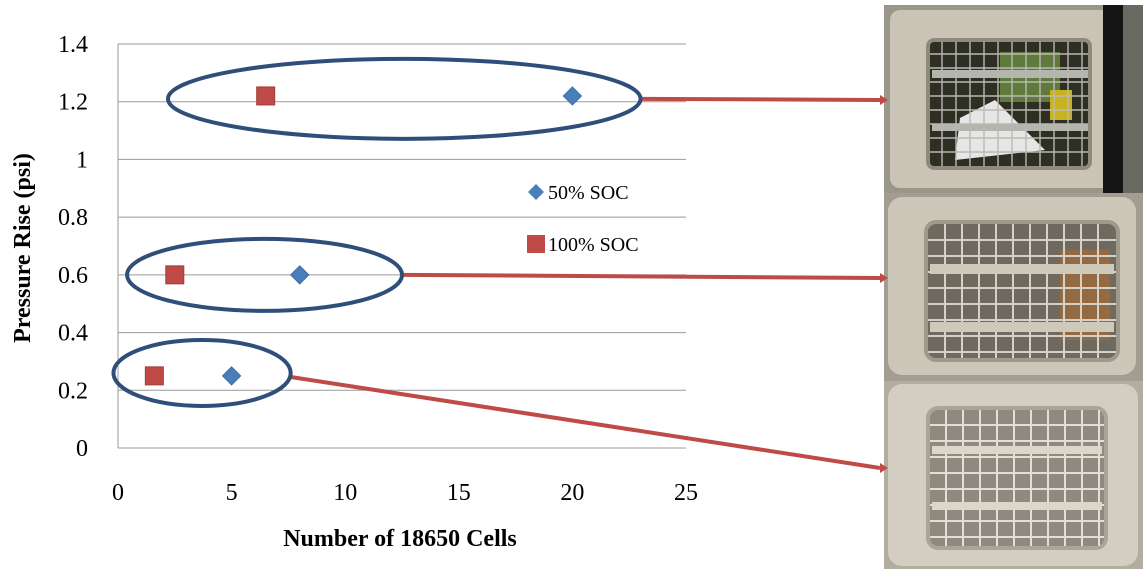 This screenshot has height=571, width=1143. Describe the element at coordinates (588, 193) in the screenshot. I see `legend-label-50-soc: 50% SOC` at that location.